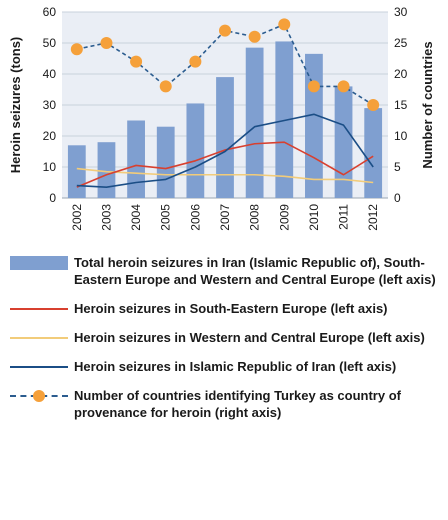 The image size is (448, 520). What do you see at coordinates (195, 217) in the screenshot?
I see `x-tick-label: 2006` at bounding box center [195, 217].